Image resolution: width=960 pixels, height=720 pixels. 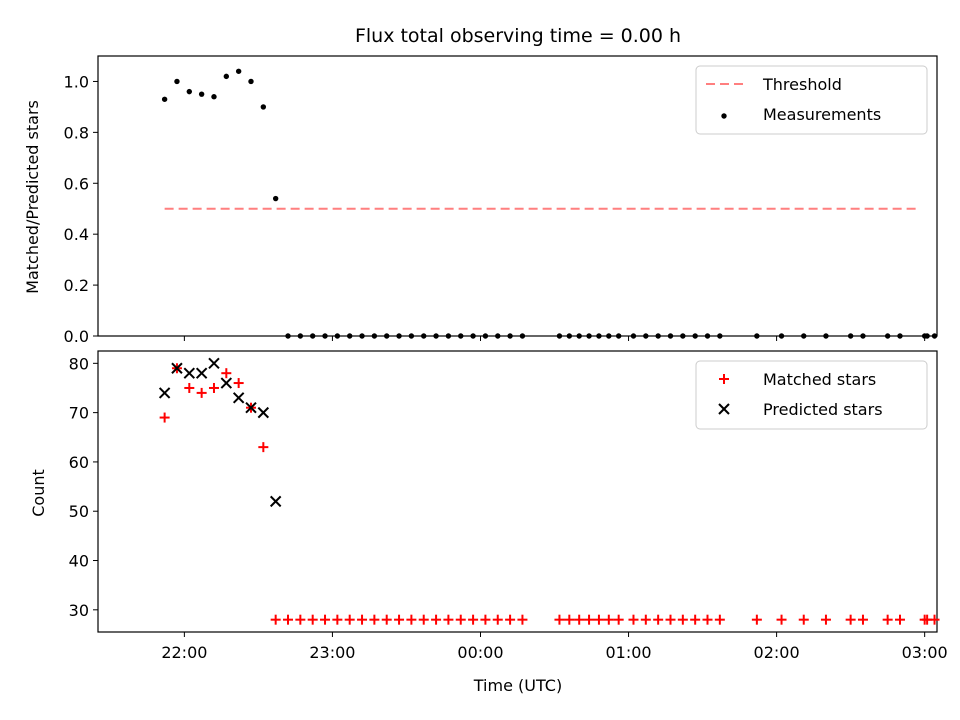 What do you see at coordinates (220, 432) in the screenshot?
I see `series-predicted-stars` at bounding box center [220, 432].